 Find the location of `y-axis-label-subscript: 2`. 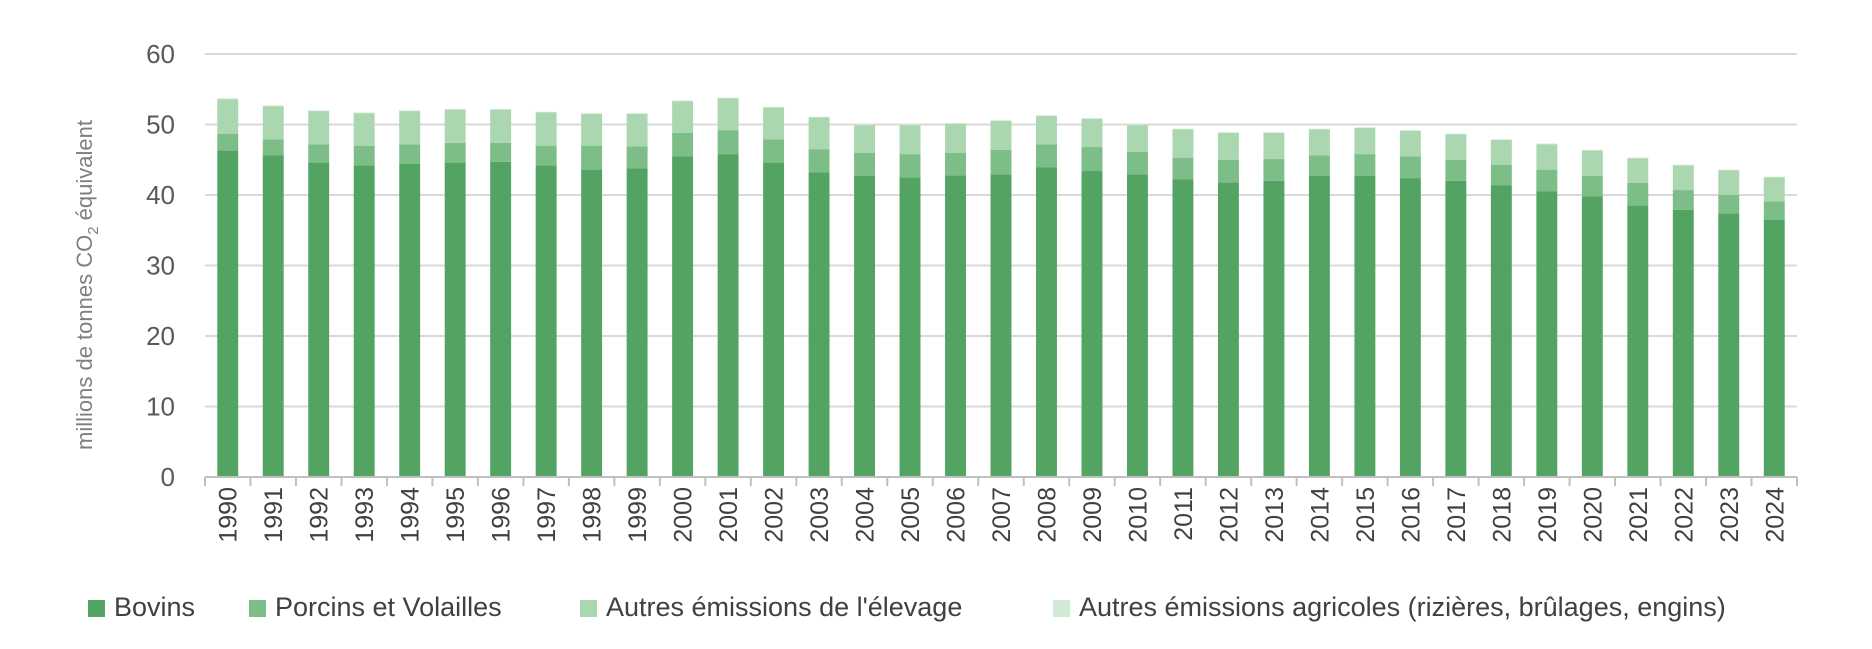

y-axis-label-subscript: 2 is located at coordinates (93, 230).